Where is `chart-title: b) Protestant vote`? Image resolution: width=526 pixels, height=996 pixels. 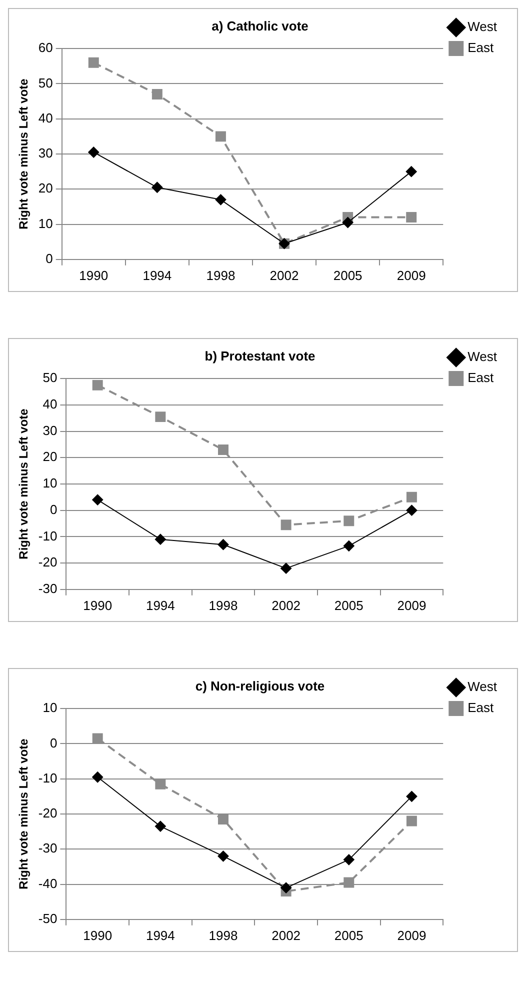 chart-title: b) Protestant vote is located at coordinates (260, 356).